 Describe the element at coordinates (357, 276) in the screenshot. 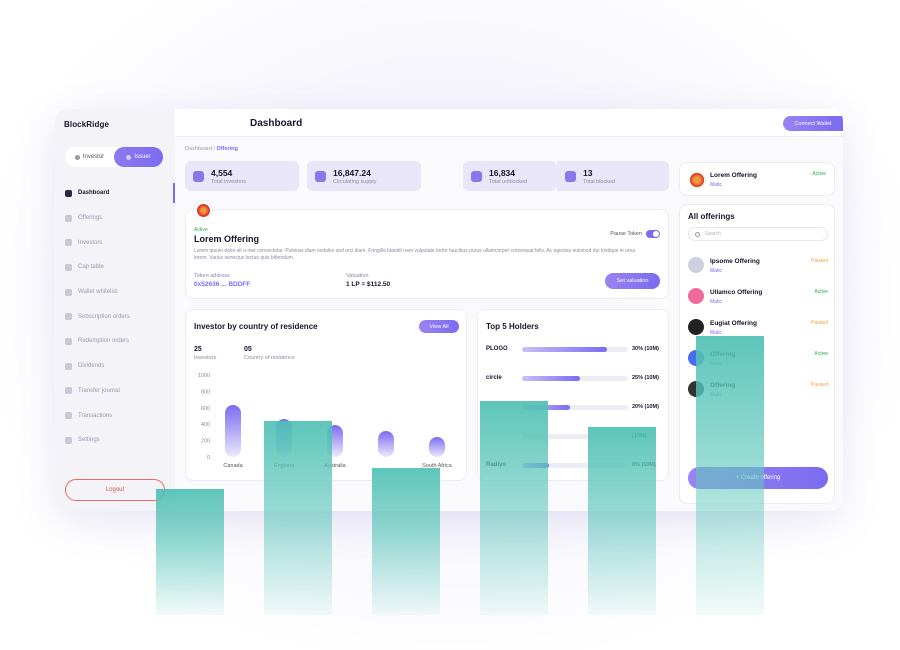

I see `valuation-label: Valuation` at that location.